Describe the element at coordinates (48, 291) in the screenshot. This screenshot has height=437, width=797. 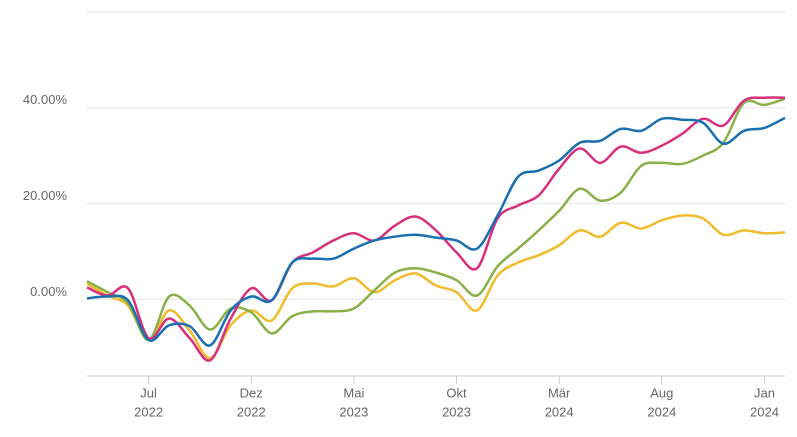
I see `y-tick-label: 0.00%` at that location.